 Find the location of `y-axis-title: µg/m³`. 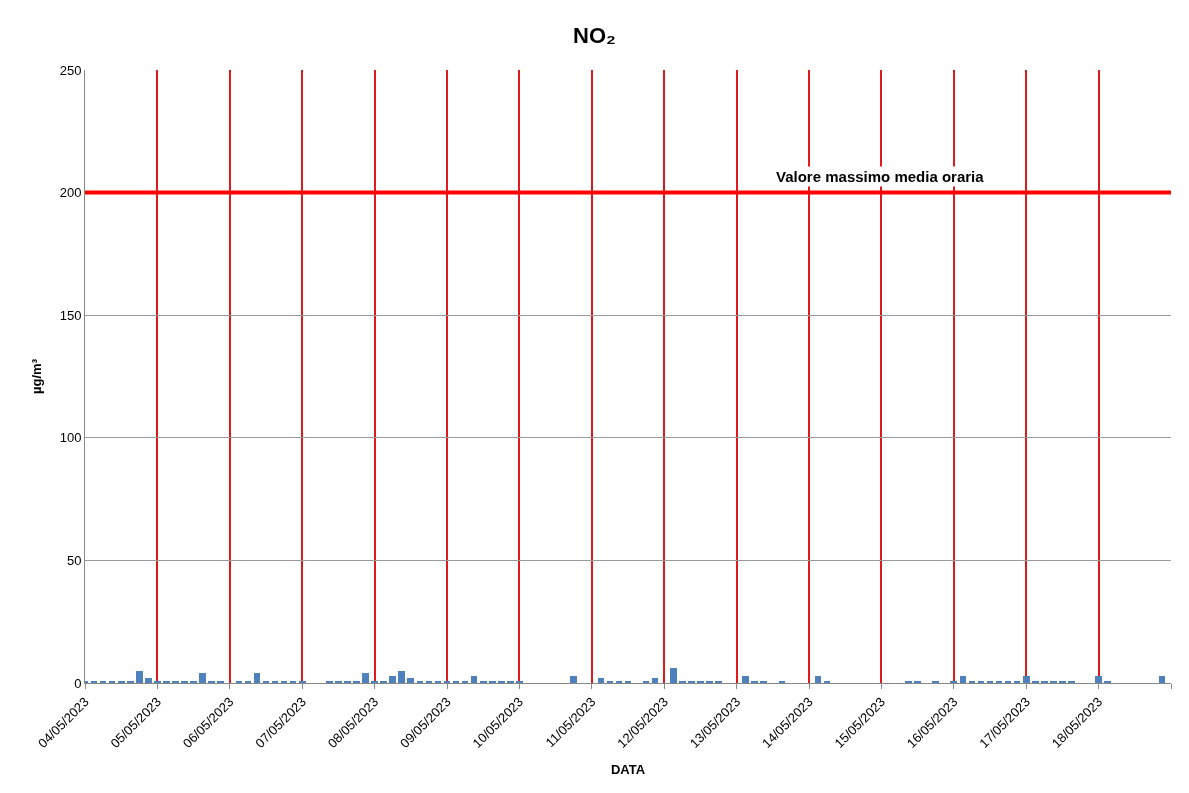

y-axis-title: µg/m³ is located at coordinates (36, 376).